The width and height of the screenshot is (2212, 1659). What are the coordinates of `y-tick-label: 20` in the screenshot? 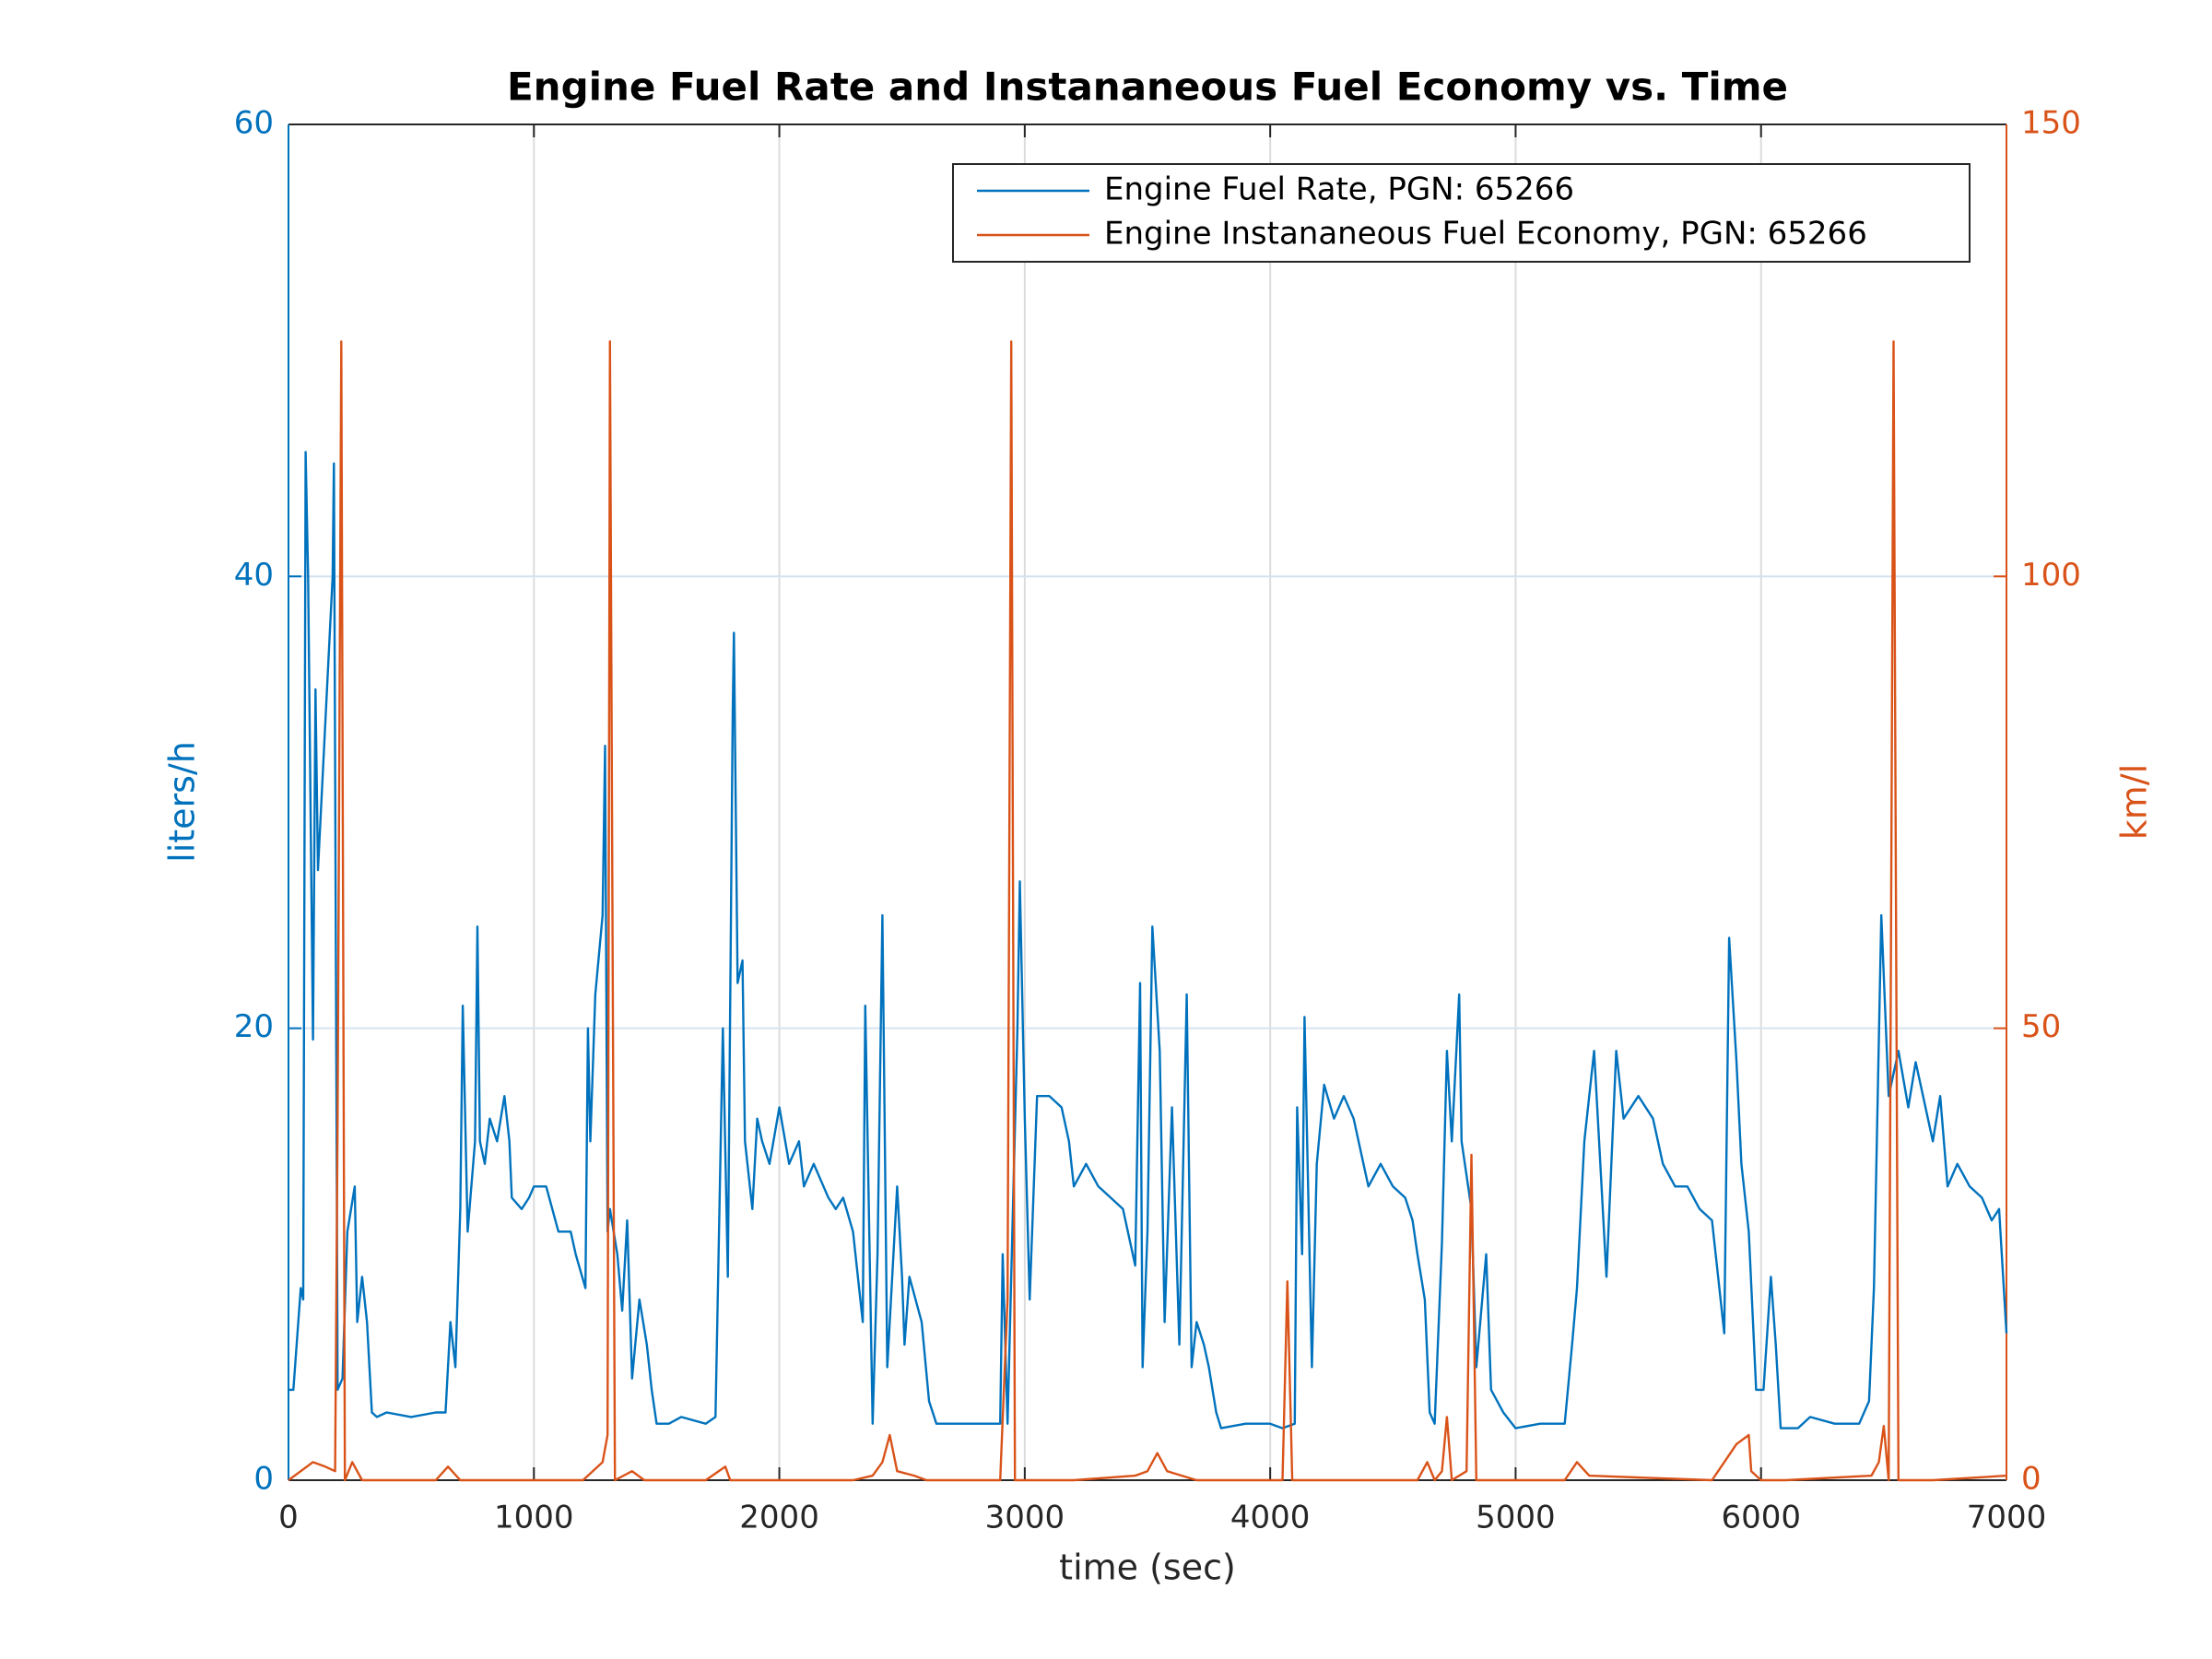 It's located at (254, 1026).